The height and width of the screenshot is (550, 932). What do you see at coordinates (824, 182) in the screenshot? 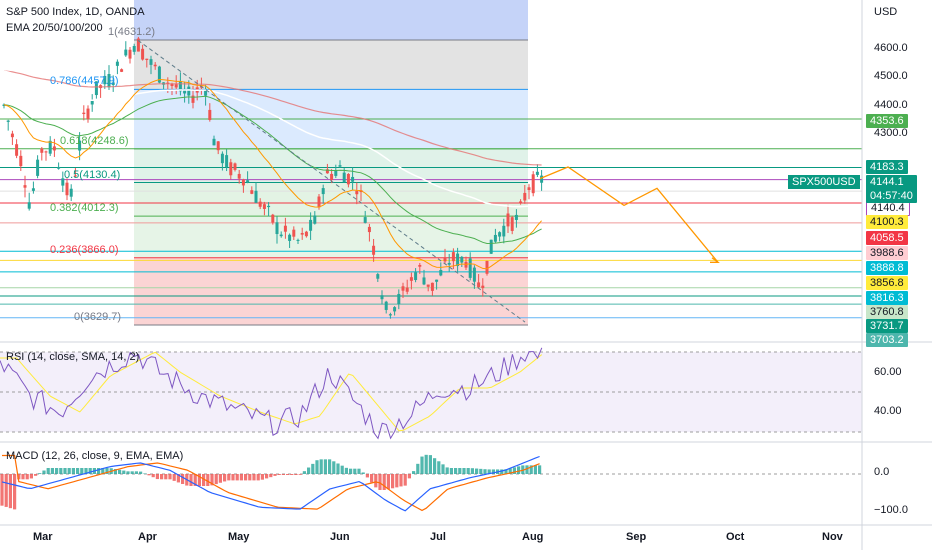
I see `symbol-price-badge: SPX500USD` at bounding box center [824, 182].